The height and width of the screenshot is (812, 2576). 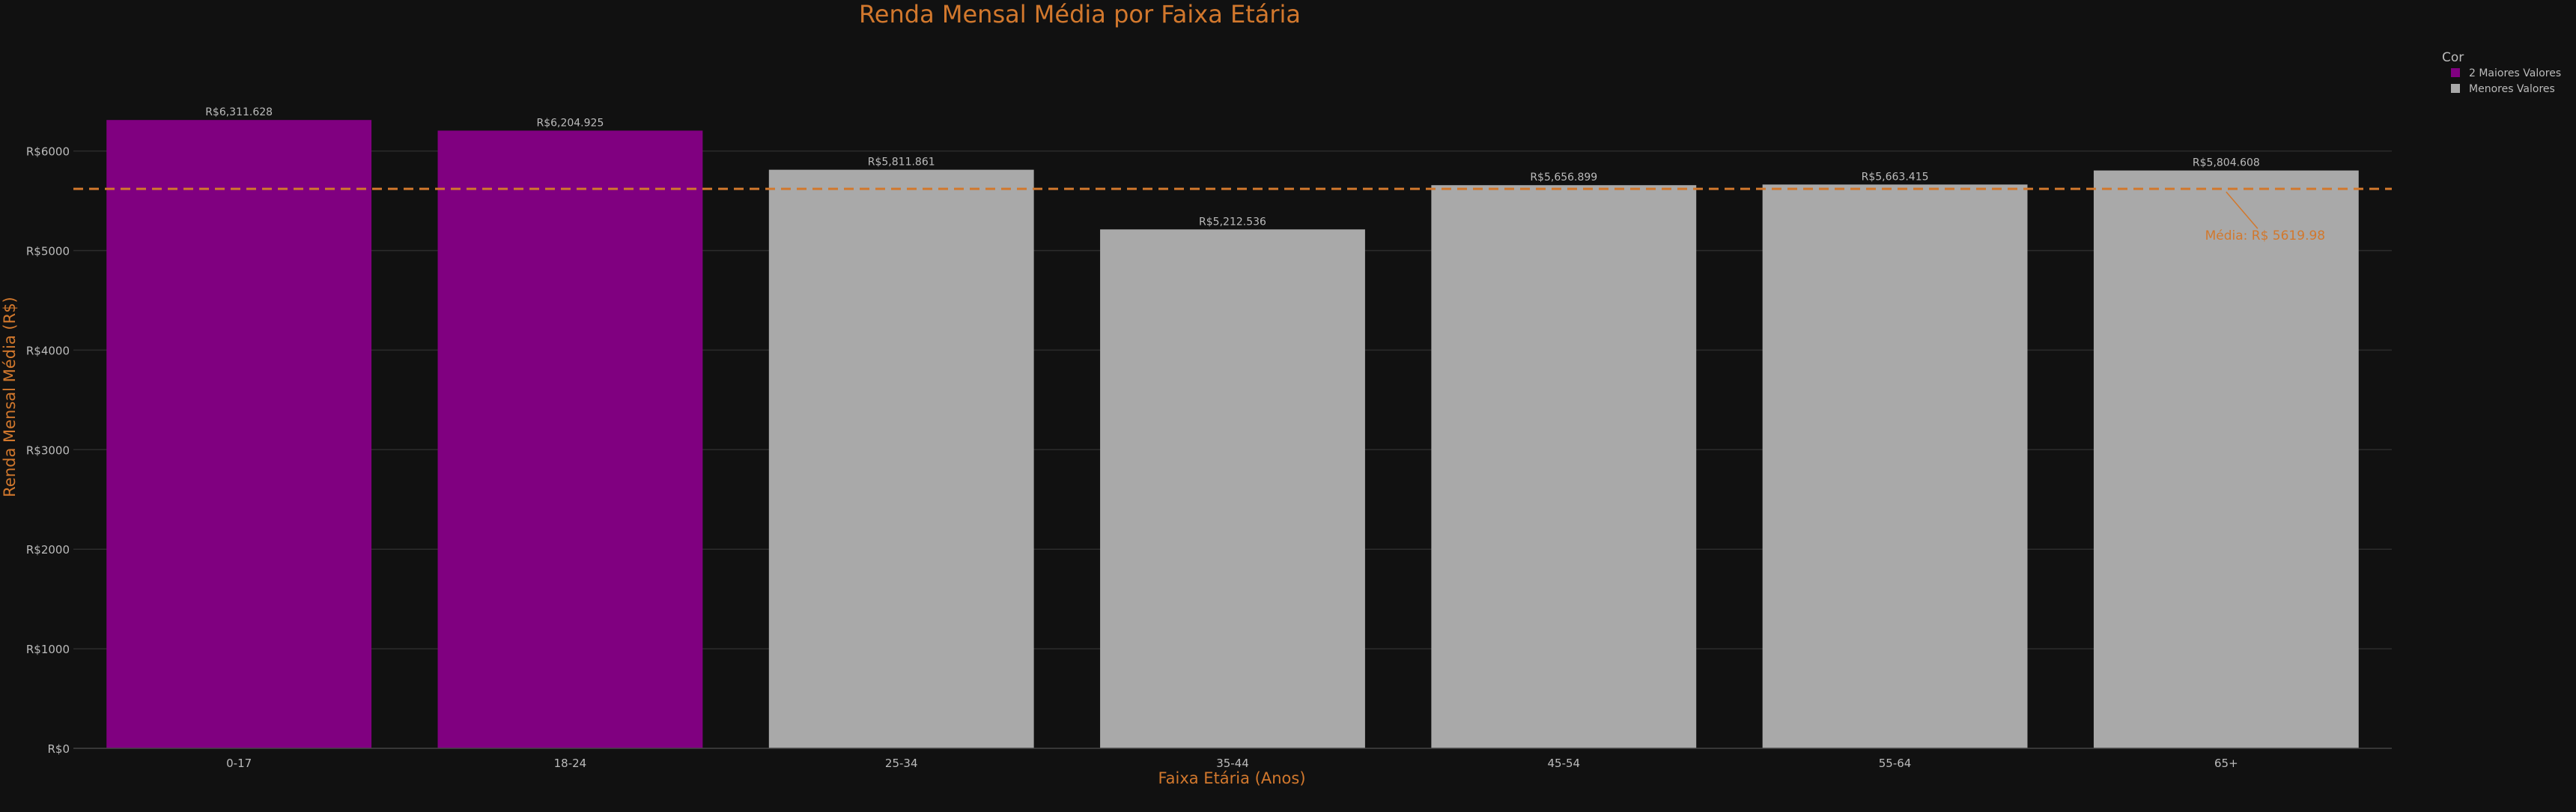 I want to click on y-tick-label: R$6000, so click(x=48, y=152).